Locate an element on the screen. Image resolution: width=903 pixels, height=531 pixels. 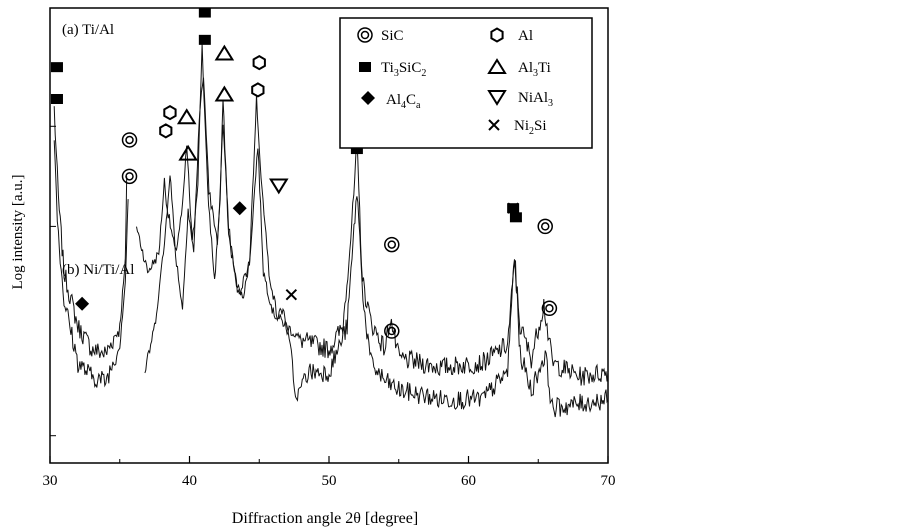
legend-symbol-triangle-up is located at coordinates (497, 66).